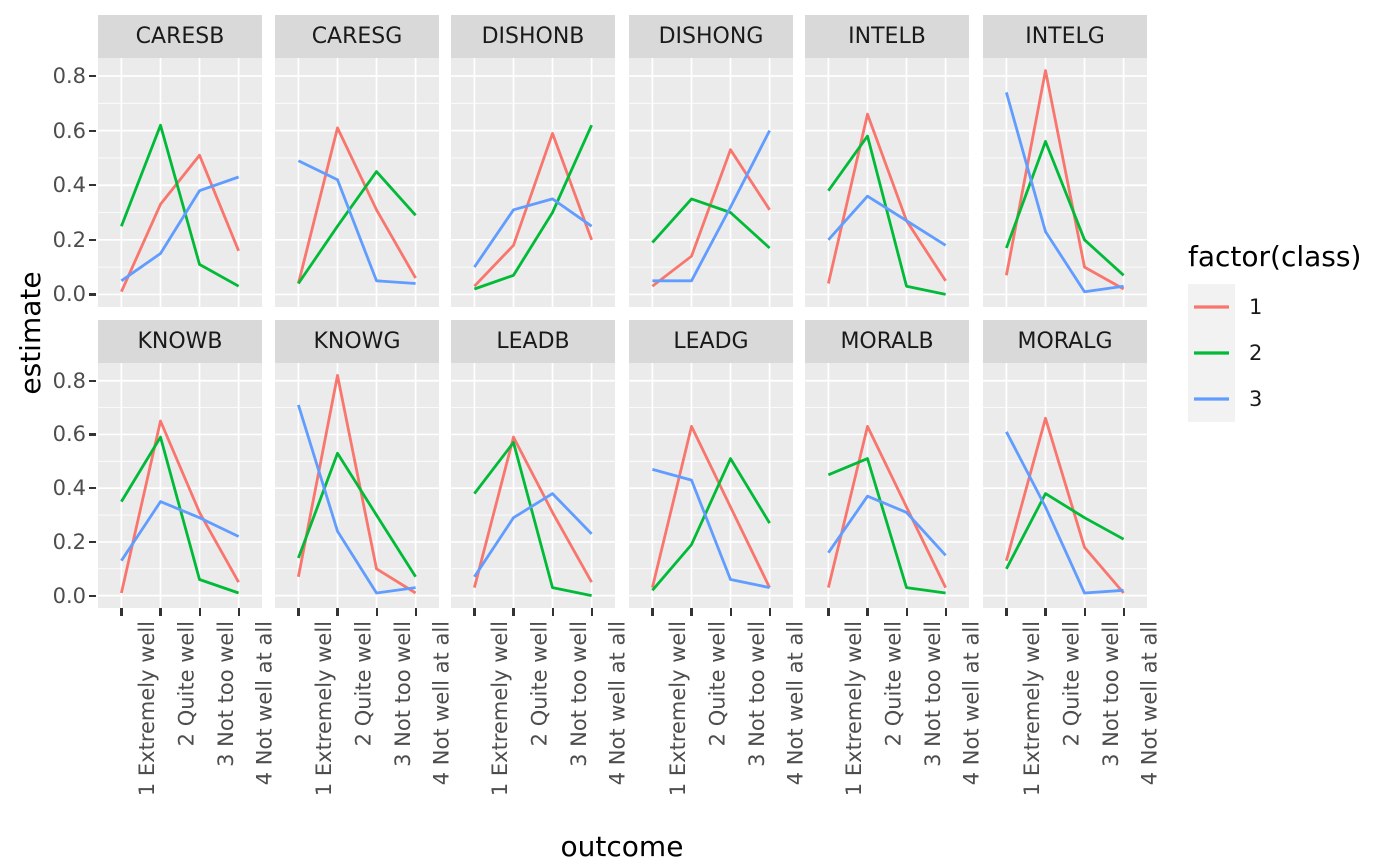 This screenshot has height=866, width=1400. I want to click on y-axis-title: estimate, so click(30, 333).